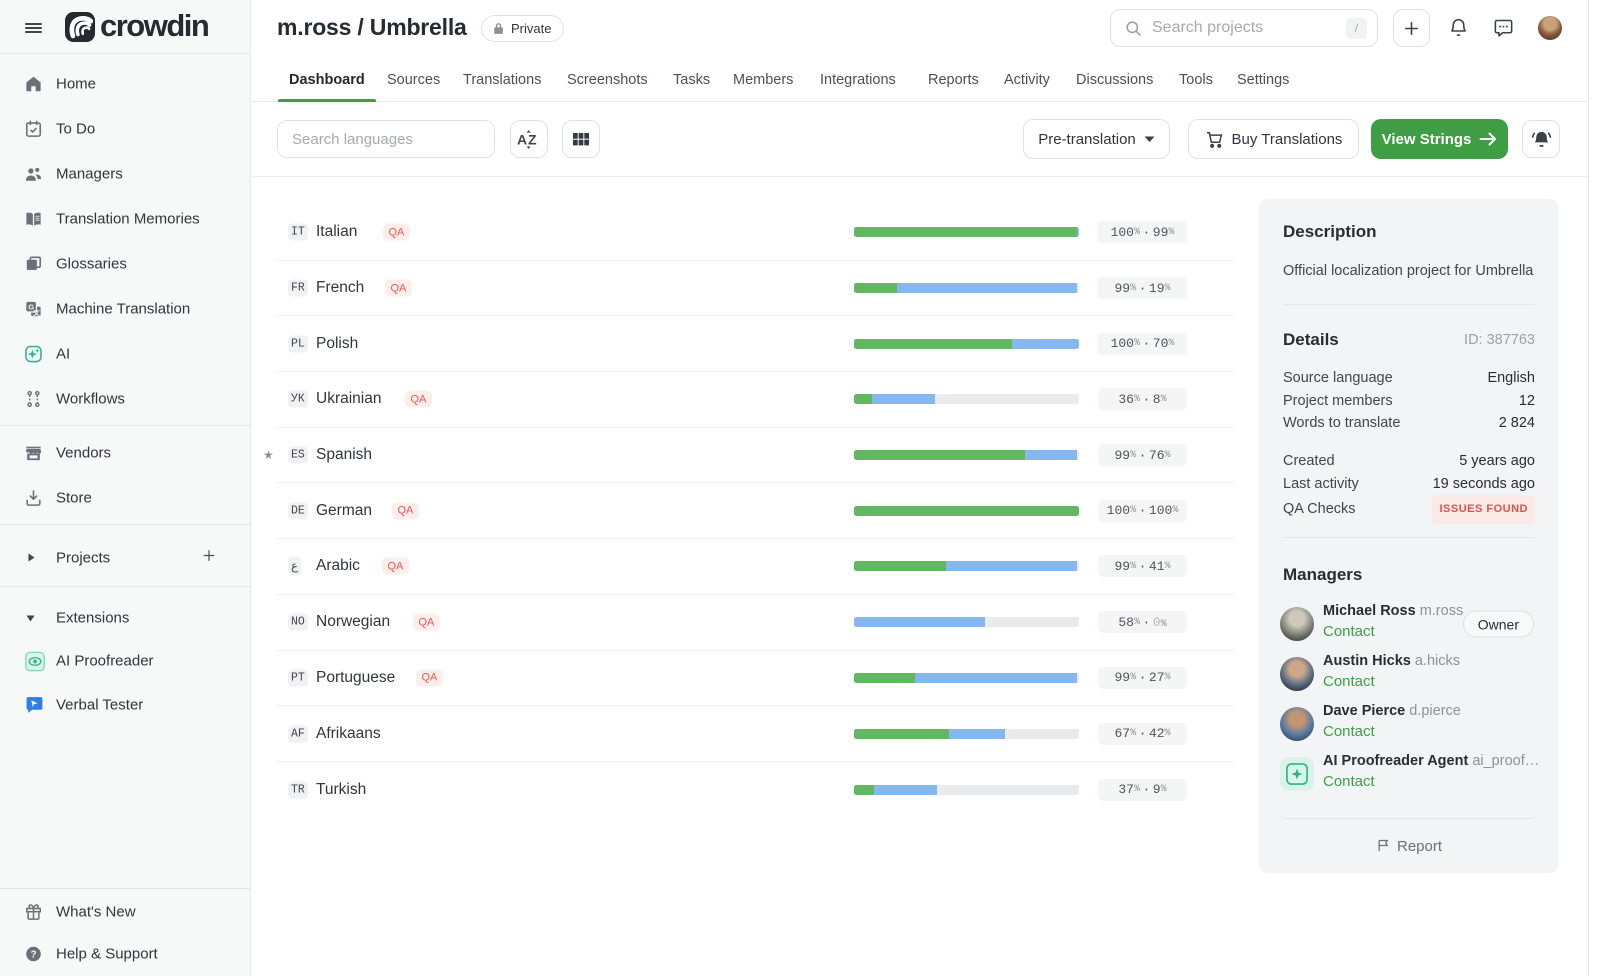 This screenshot has height=976, width=1600. I want to click on svg-text: A, so click(522, 139).